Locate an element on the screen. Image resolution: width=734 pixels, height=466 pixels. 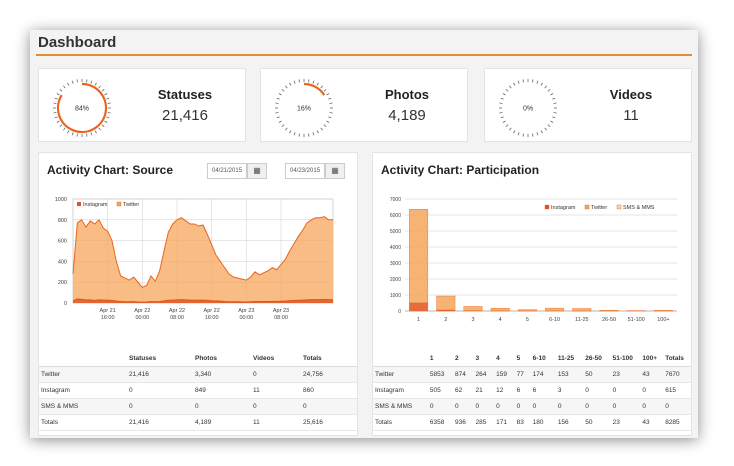
table-cell: 159 is located at coordinates (504, 374).